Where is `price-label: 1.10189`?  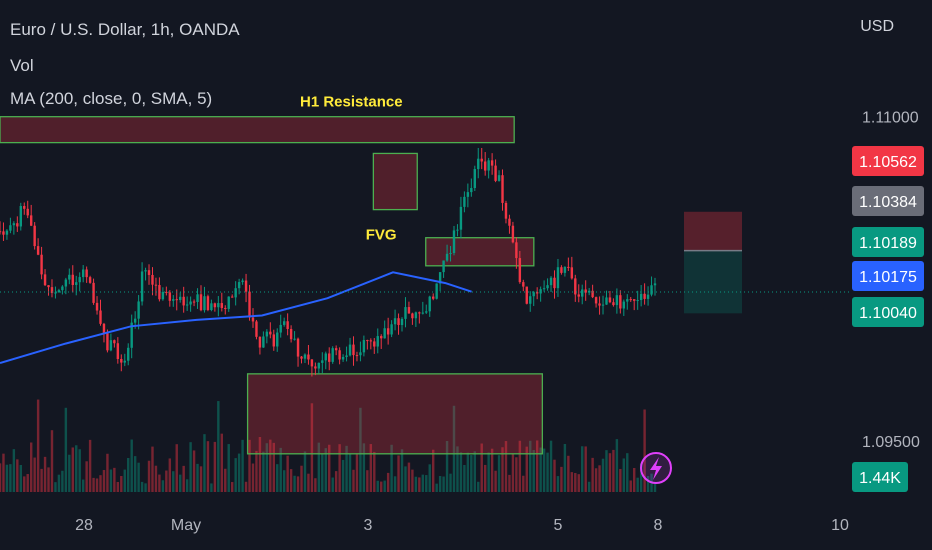 price-label: 1.10189 is located at coordinates (888, 243).